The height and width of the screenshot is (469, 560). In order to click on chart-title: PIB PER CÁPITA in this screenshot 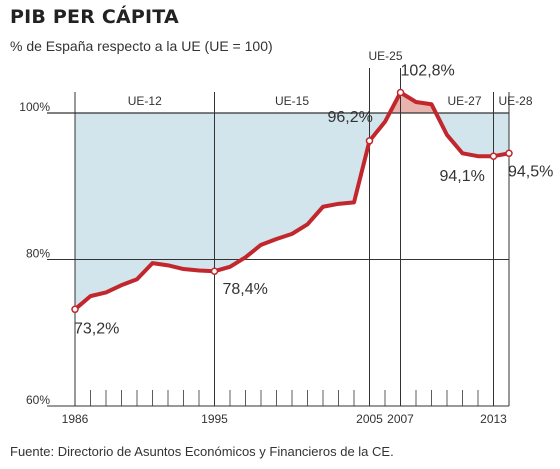, I will do `click(94, 17)`.